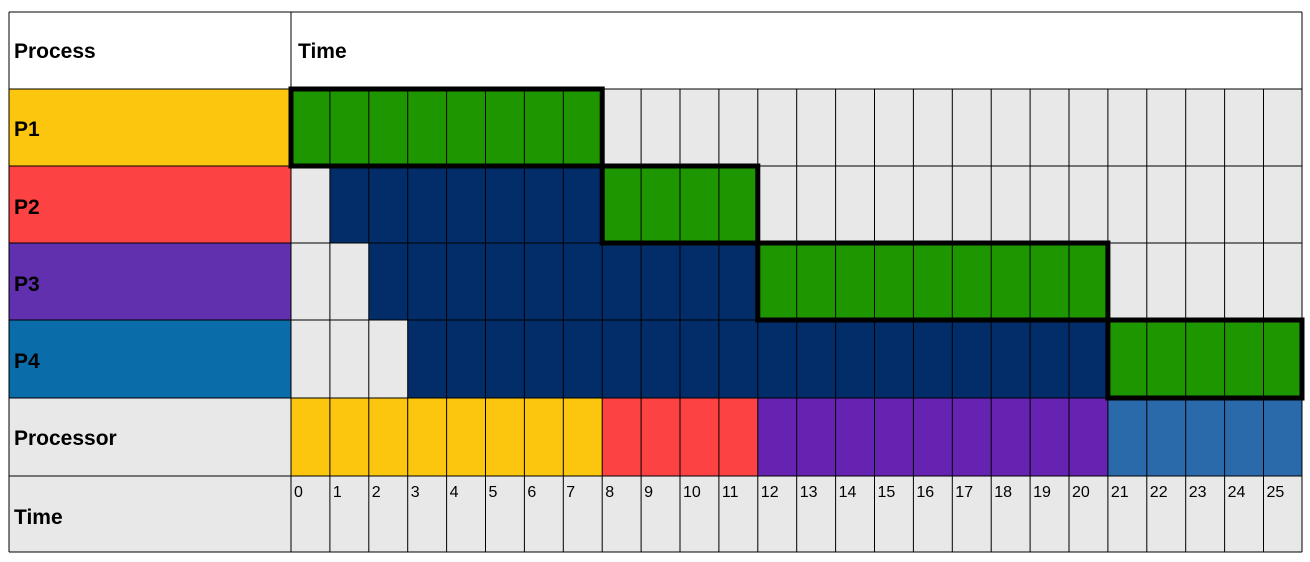 This screenshot has height=562, width=1310. Describe the element at coordinates (65, 438) in the screenshot. I see `processor-row-label: Processor` at that location.